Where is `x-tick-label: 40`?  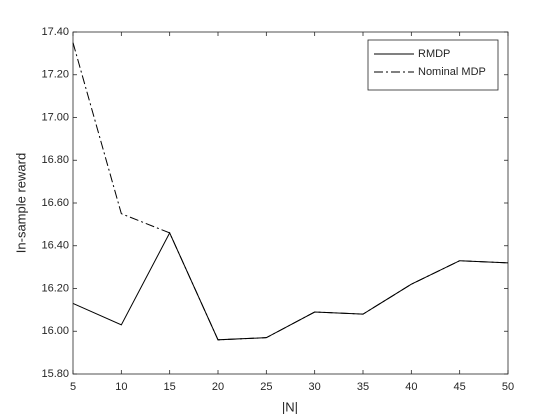
x-tick-label: 40 is located at coordinates (411, 387).